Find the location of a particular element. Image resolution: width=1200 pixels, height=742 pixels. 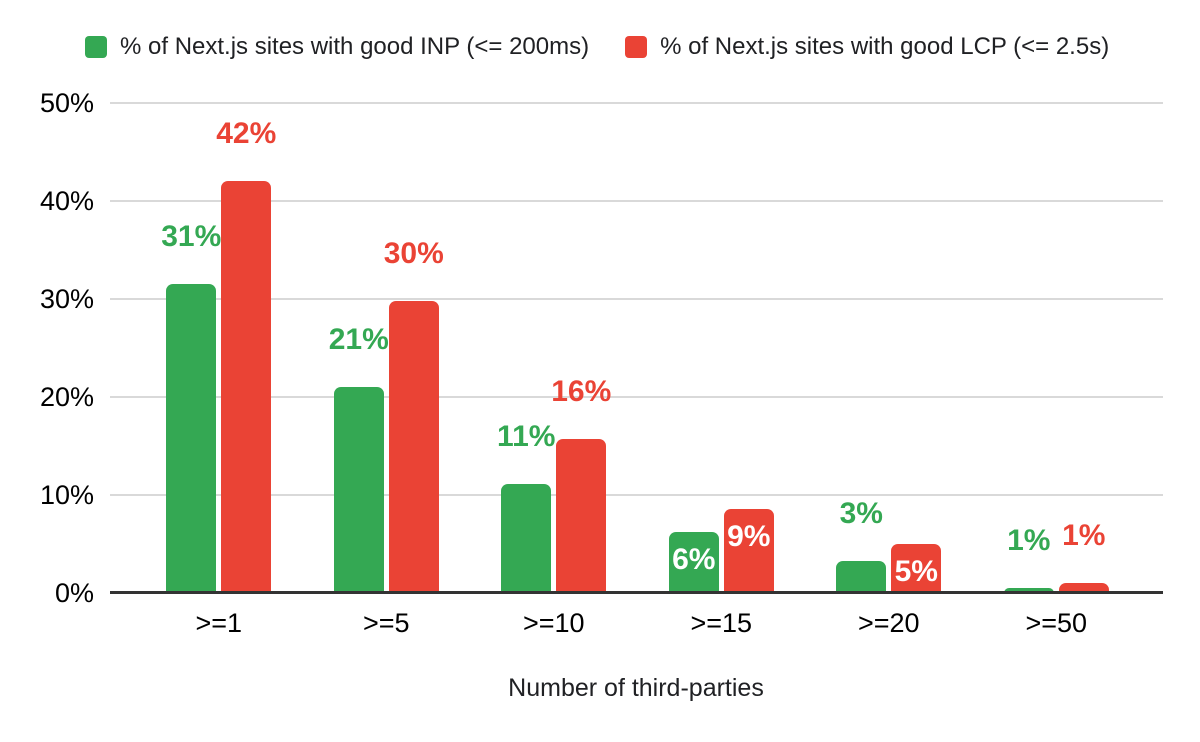

x-tick-label-gte-5: >=5 is located at coordinates (386, 623).